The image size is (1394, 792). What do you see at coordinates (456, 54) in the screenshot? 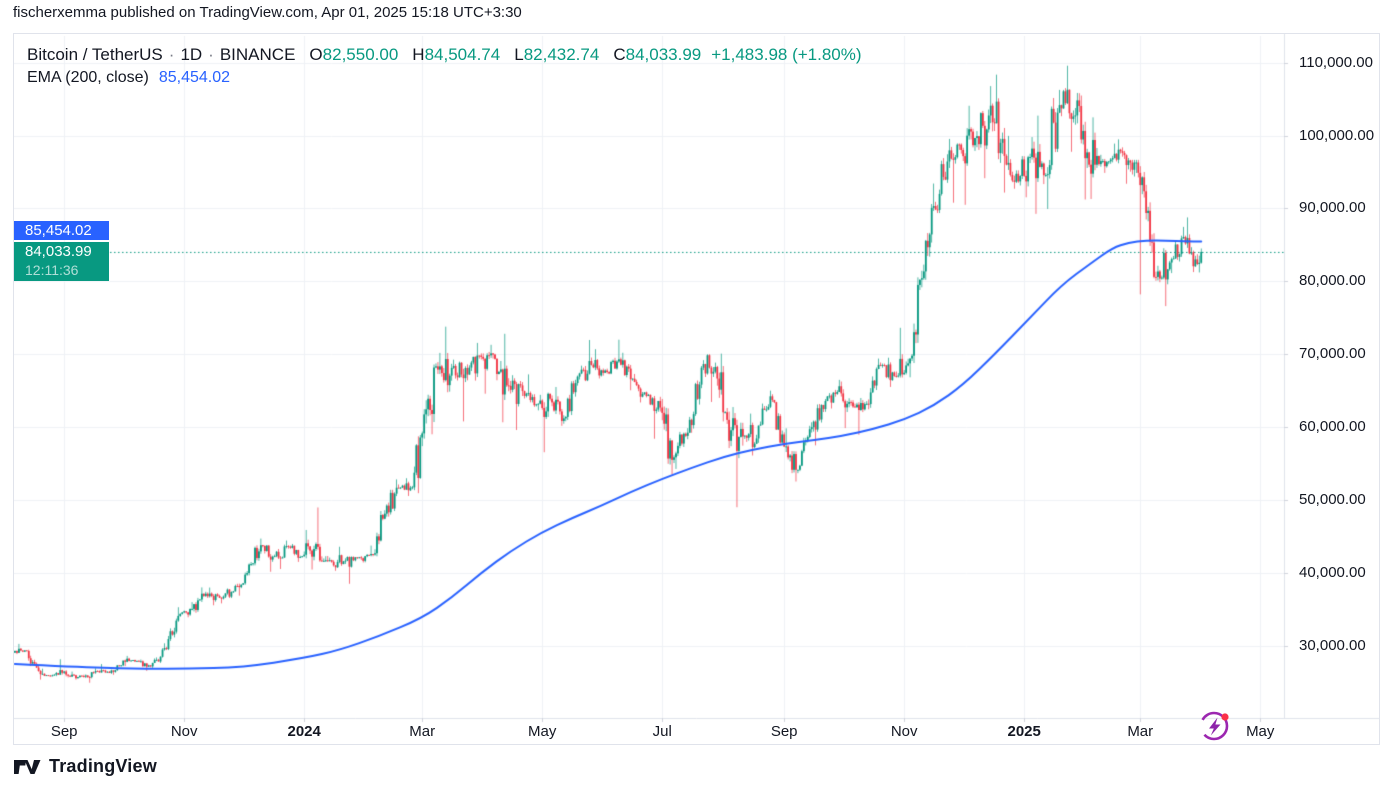
I see `ohlc-high: H84,504.74` at bounding box center [456, 54].